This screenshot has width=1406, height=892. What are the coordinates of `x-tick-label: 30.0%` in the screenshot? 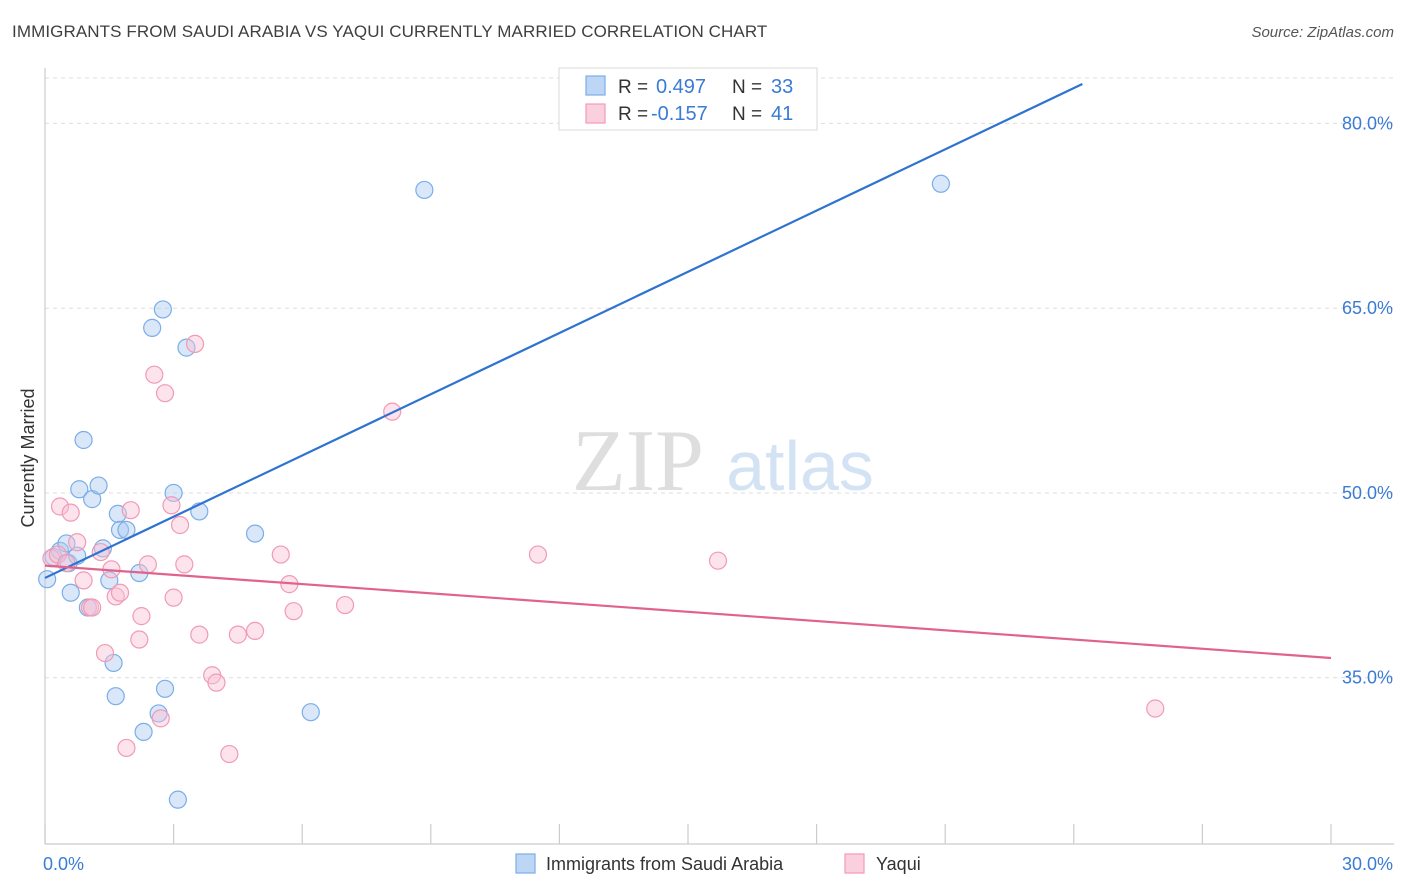 It's located at (1367, 864).